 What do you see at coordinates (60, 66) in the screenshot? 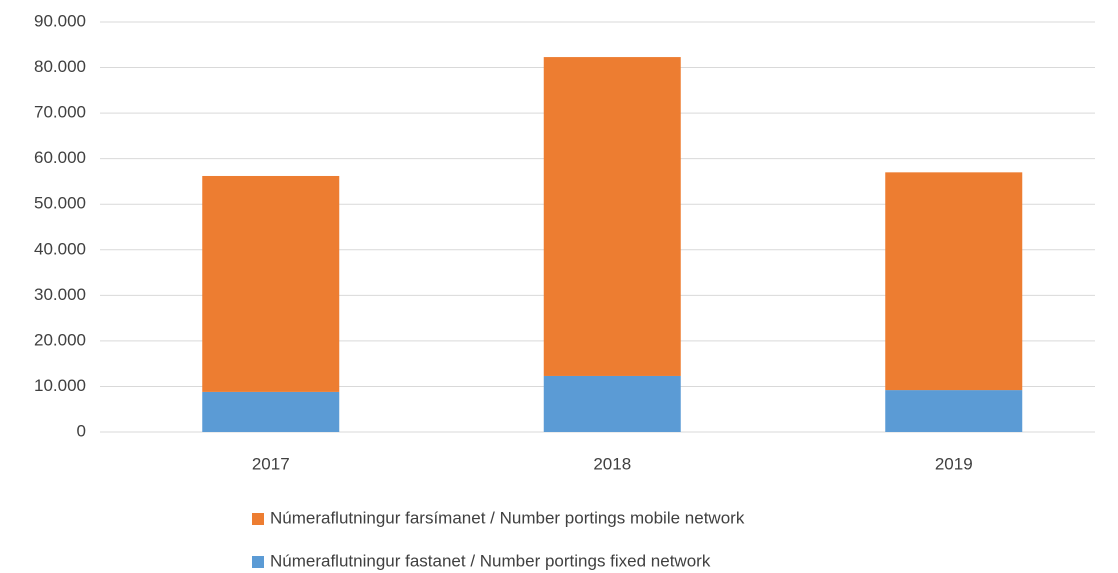
I see `y-tick-label: 80.000` at bounding box center [60, 66].